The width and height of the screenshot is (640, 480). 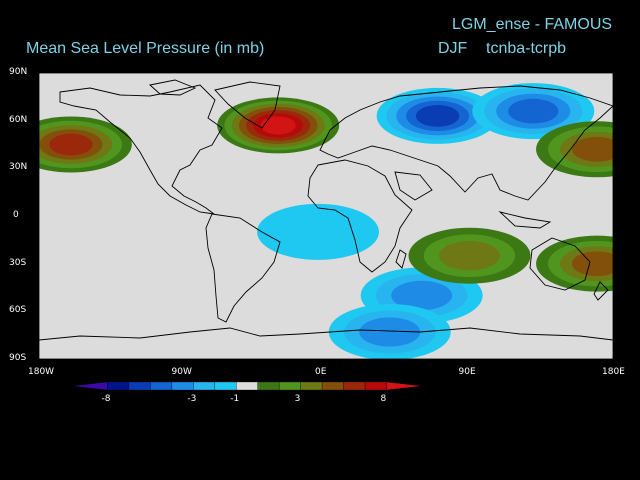 What do you see at coordinates (235, 399) in the screenshot?
I see `colorbar-tick-label: -1` at bounding box center [235, 399].